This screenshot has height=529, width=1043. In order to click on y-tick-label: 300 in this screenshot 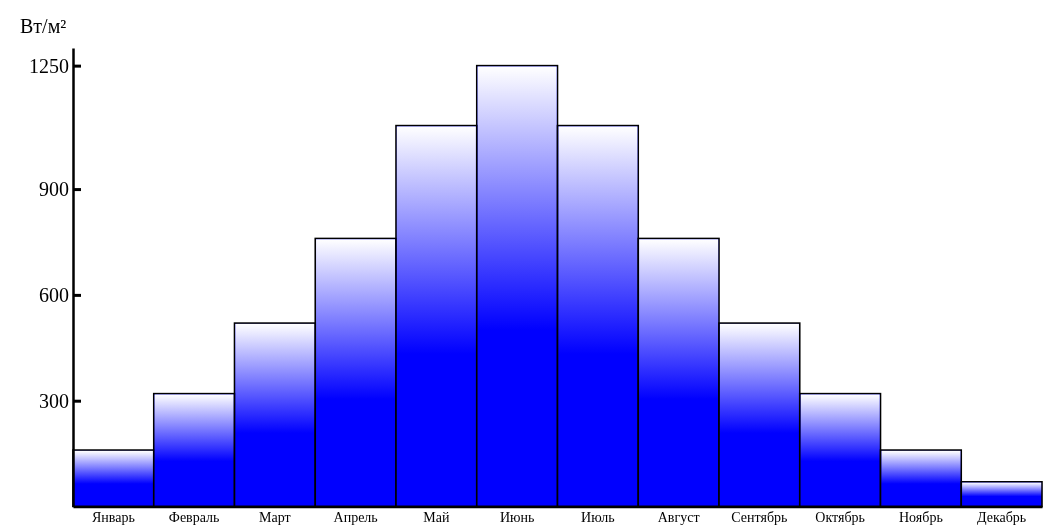, I will do `click(54, 400)`.